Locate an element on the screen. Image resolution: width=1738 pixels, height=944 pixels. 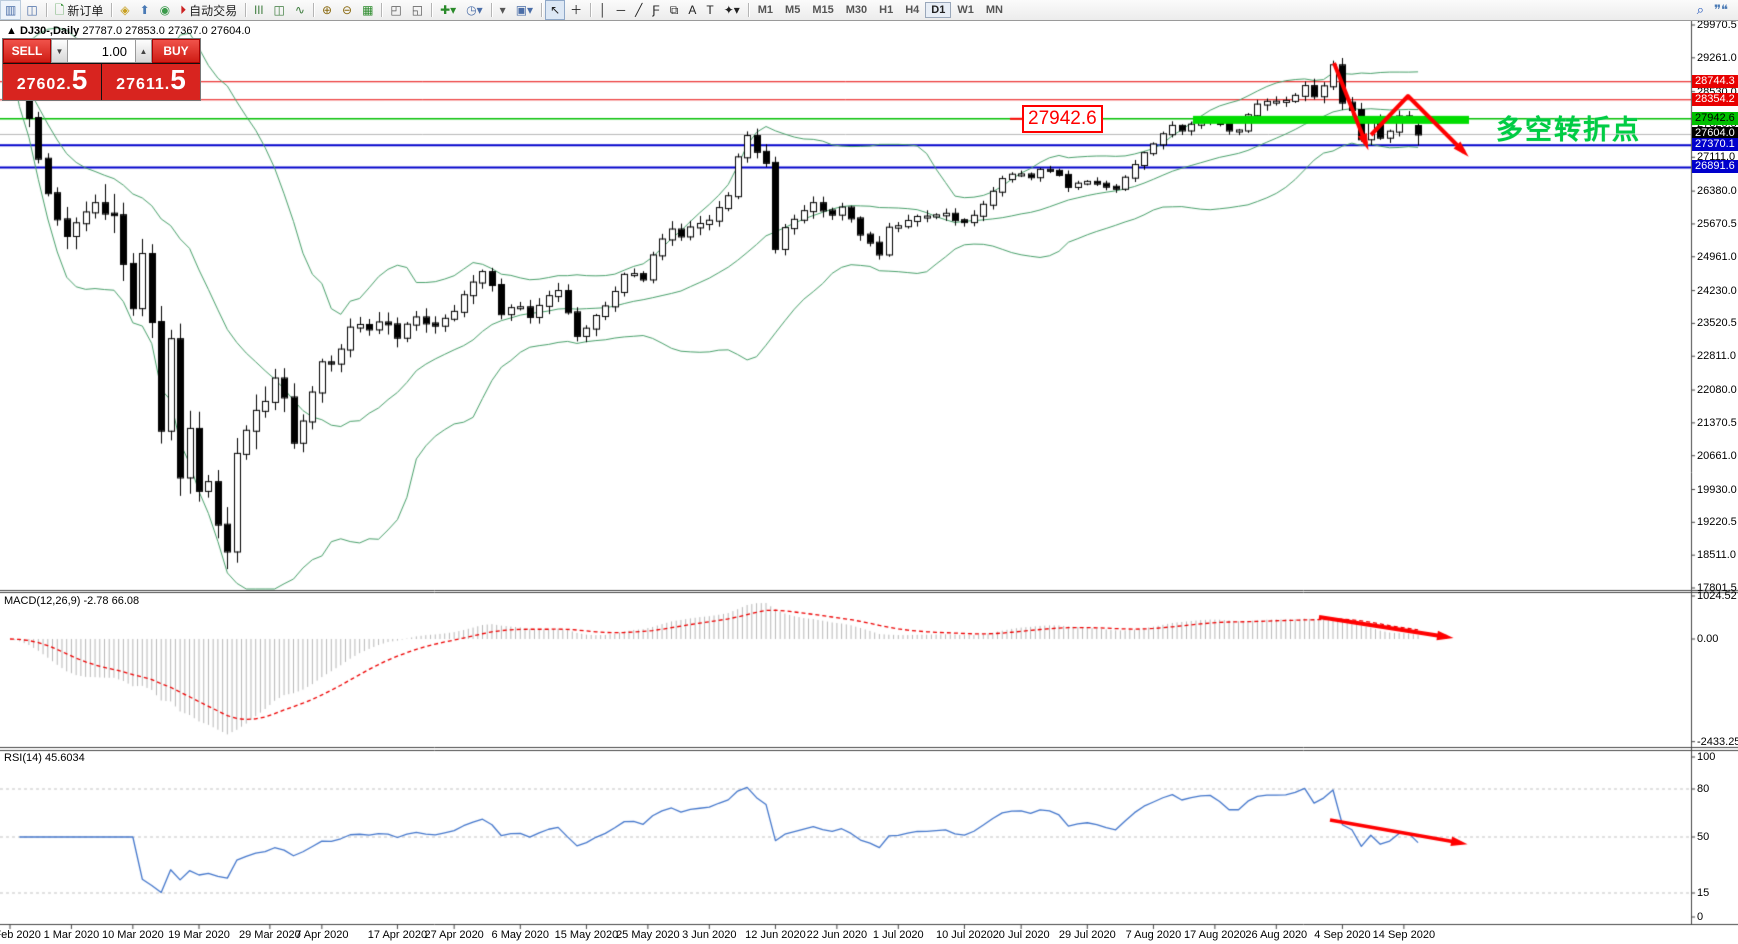
text-icon: A is located at coordinates (692, 10).